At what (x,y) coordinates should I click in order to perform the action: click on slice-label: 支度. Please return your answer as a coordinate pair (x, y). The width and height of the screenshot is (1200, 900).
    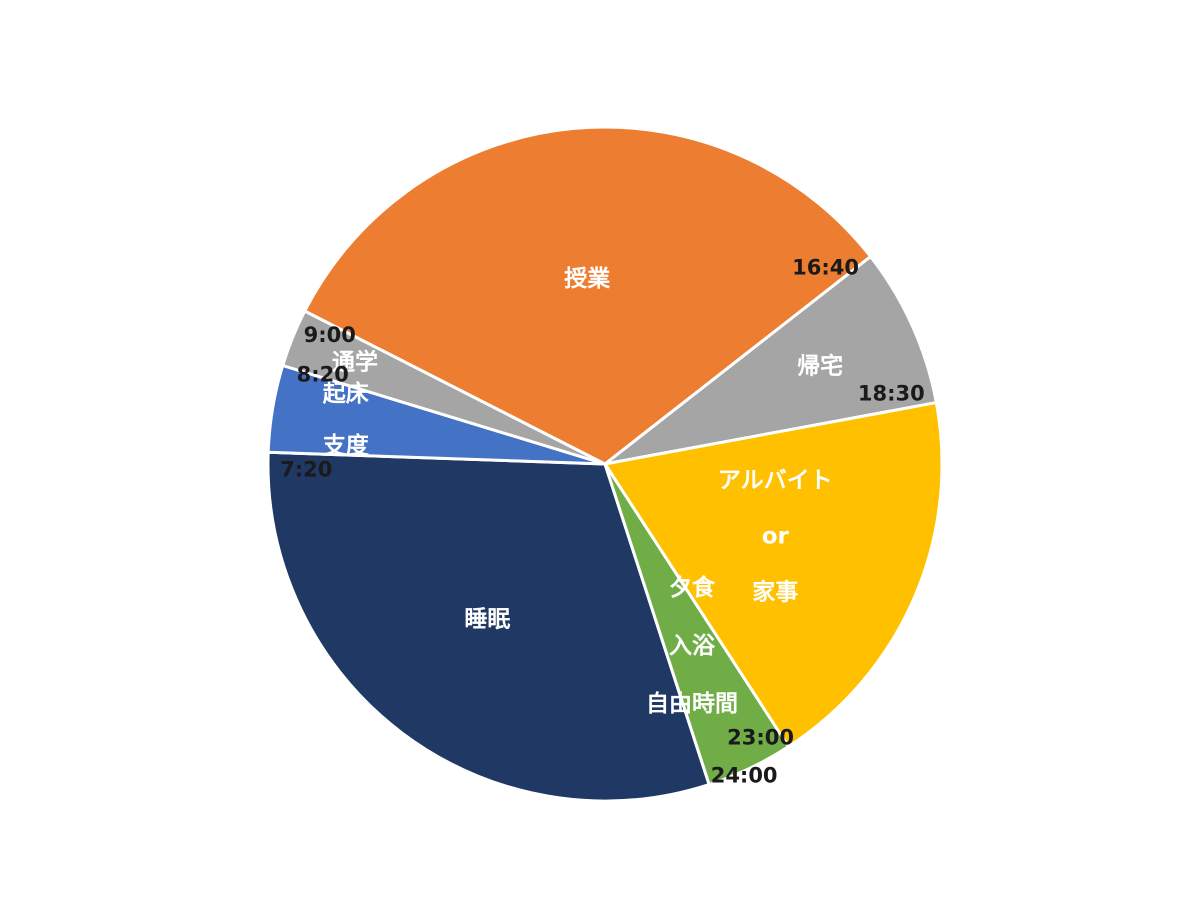
    Looking at the image, I should click on (346, 445).